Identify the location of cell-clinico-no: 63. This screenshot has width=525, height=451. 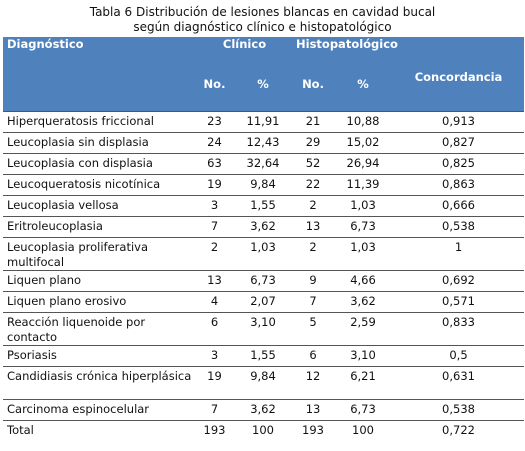
(214, 164).